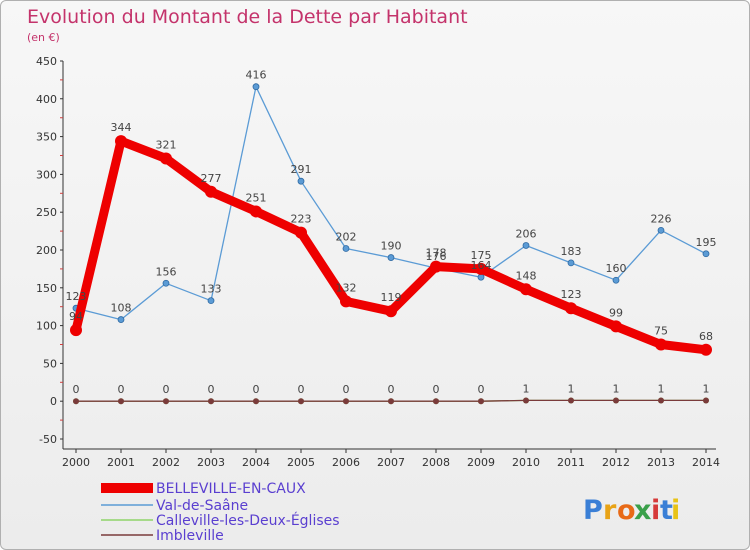 Image resolution: width=750 pixels, height=550 pixels. Describe the element at coordinates (121, 308) in the screenshot. I see `data-label-s1: 108` at that location.